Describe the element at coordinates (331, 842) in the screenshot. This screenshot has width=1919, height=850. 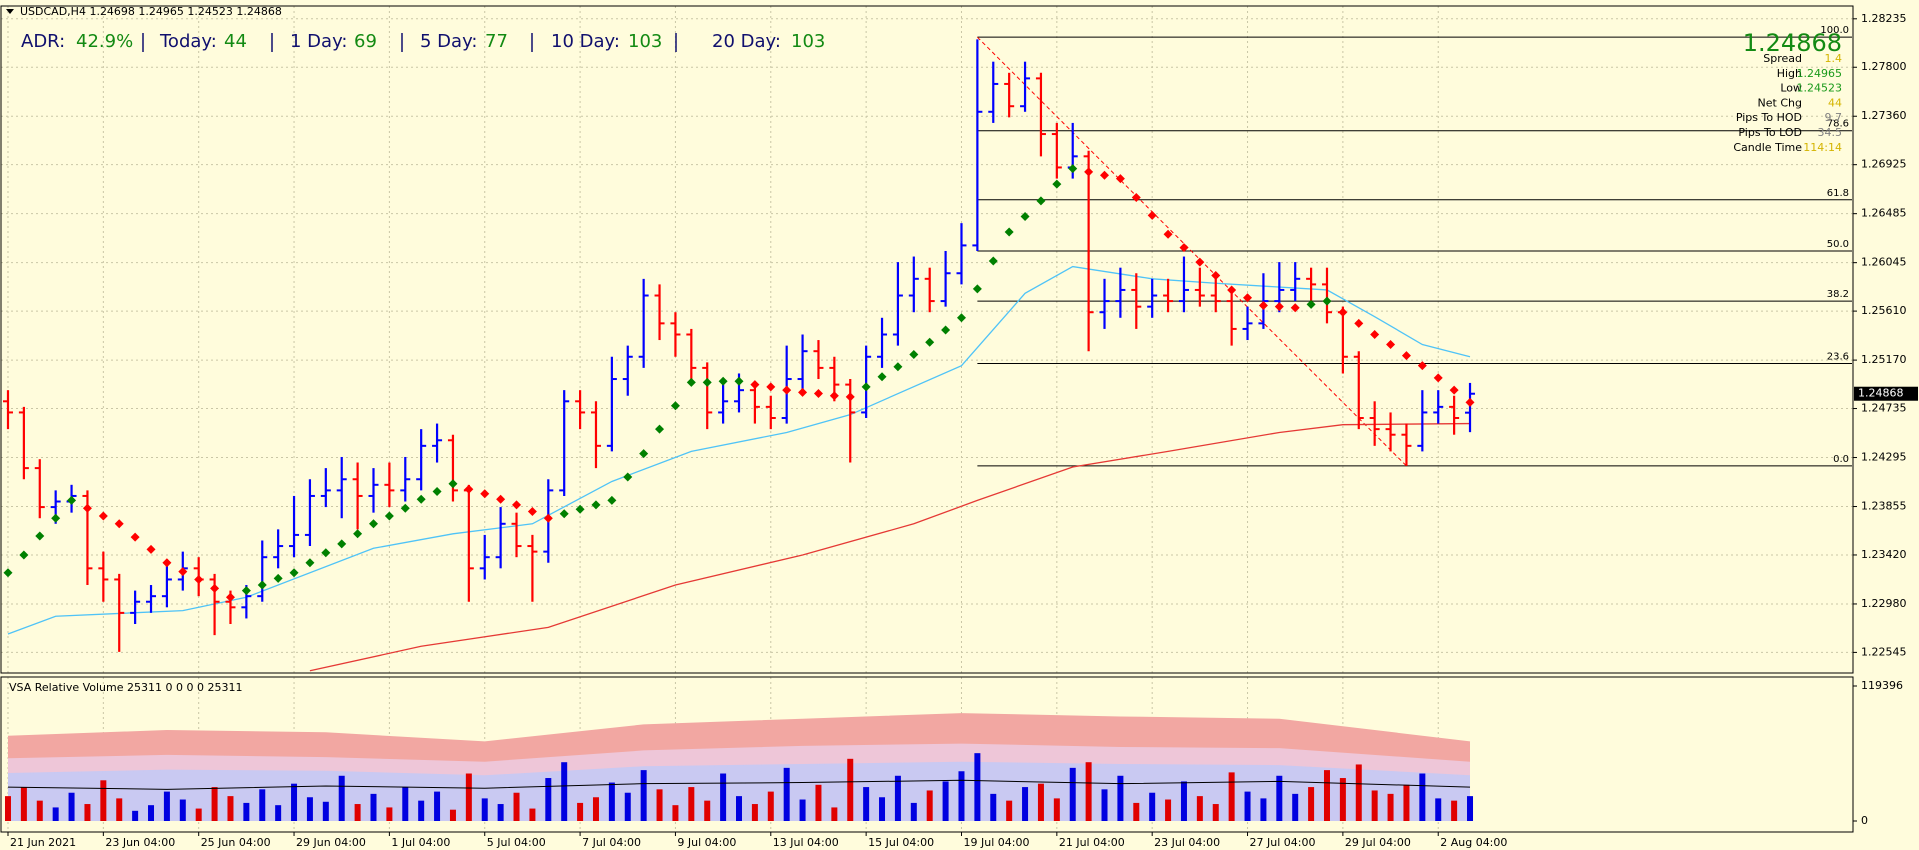
I see `x-tick-label: 29 Jun 04:00` at that location.